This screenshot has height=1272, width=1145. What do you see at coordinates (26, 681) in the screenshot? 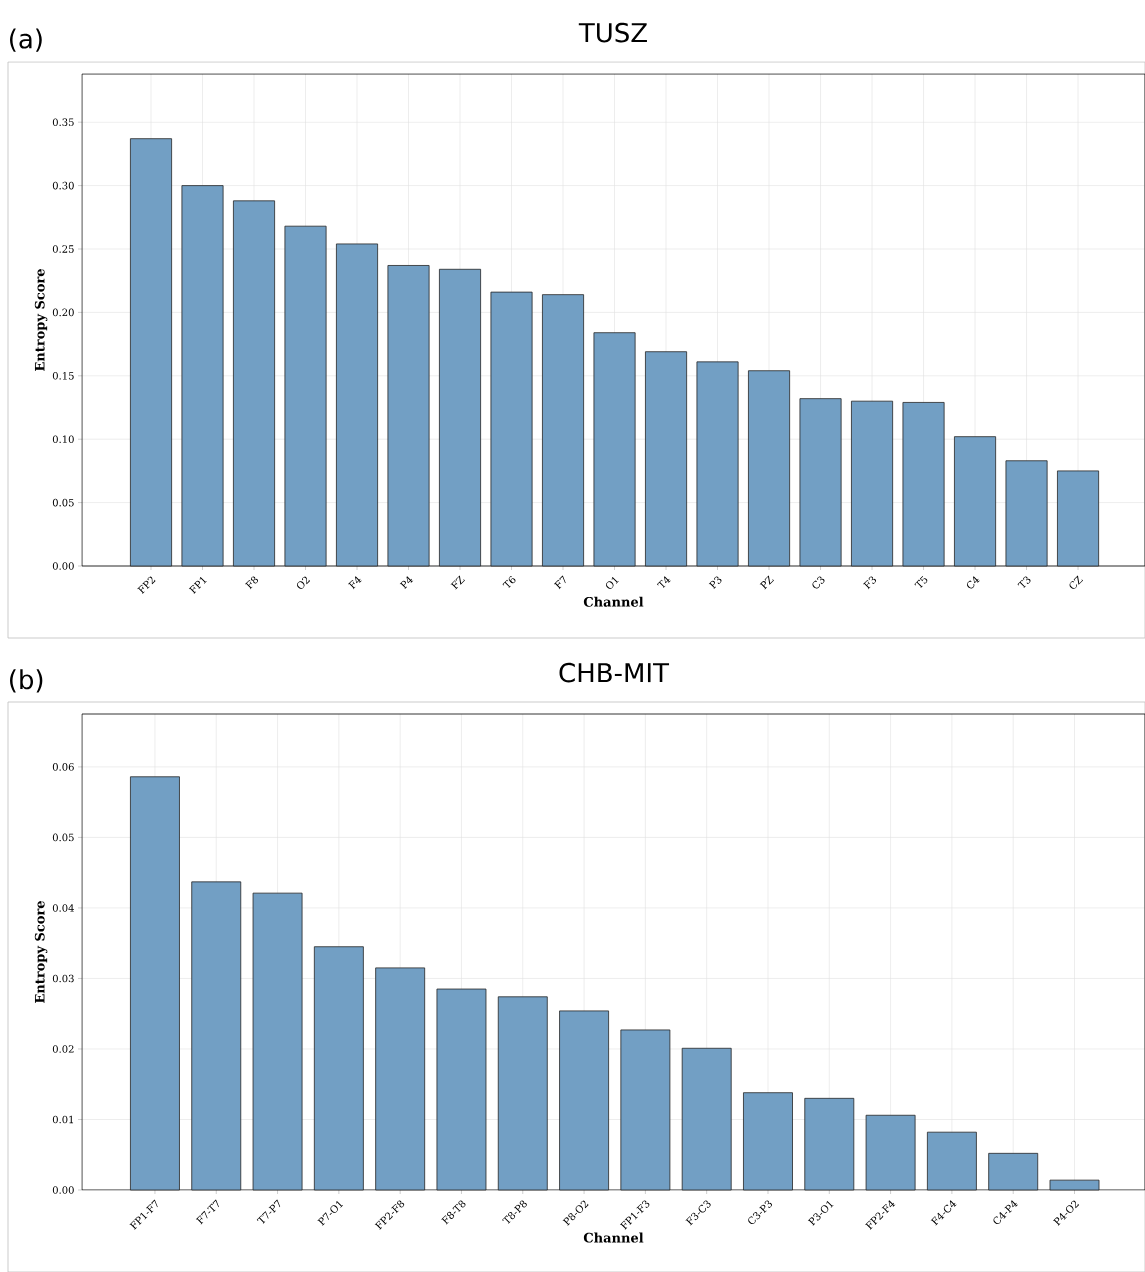
I see `text: (b)` at bounding box center [26, 681].